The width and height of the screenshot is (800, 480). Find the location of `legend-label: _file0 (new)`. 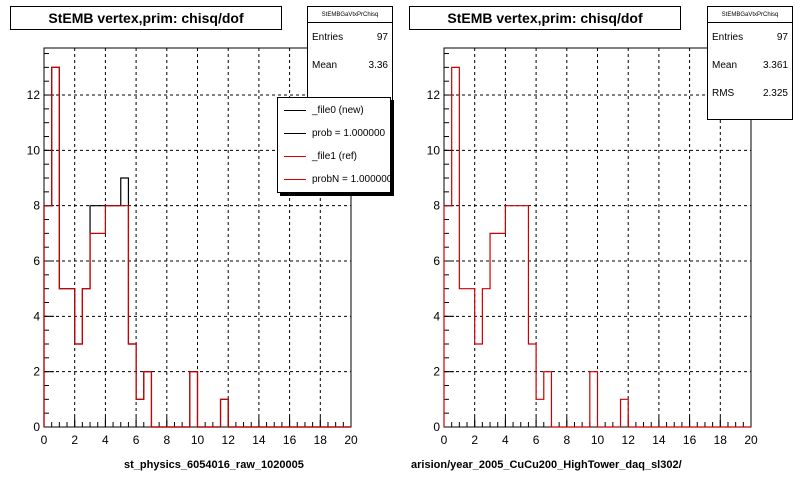

legend-label: _file0 (new) is located at coordinates (338, 110).